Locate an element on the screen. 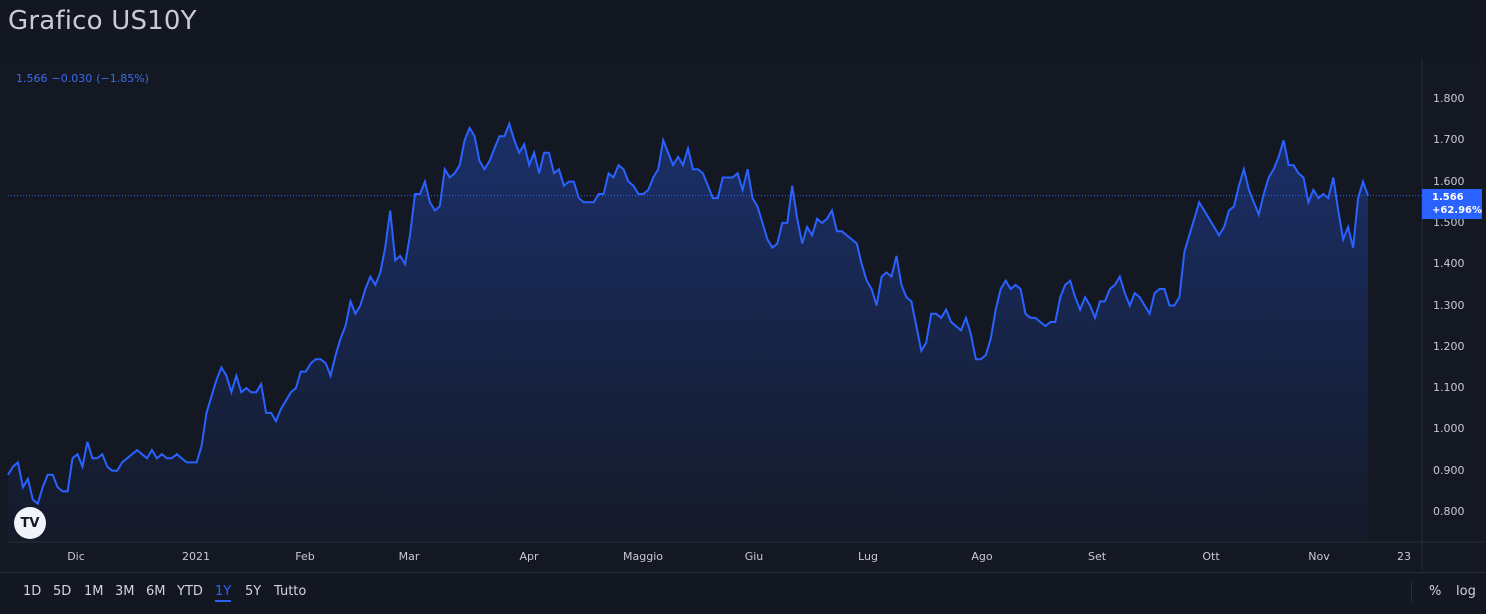 The height and width of the screenshot is (614, 1486). timeframe-toolbar: 1D 5D 1M 3M 6M YTD 1Y 5Y Tutto % log is located at coordinates (743, 593).